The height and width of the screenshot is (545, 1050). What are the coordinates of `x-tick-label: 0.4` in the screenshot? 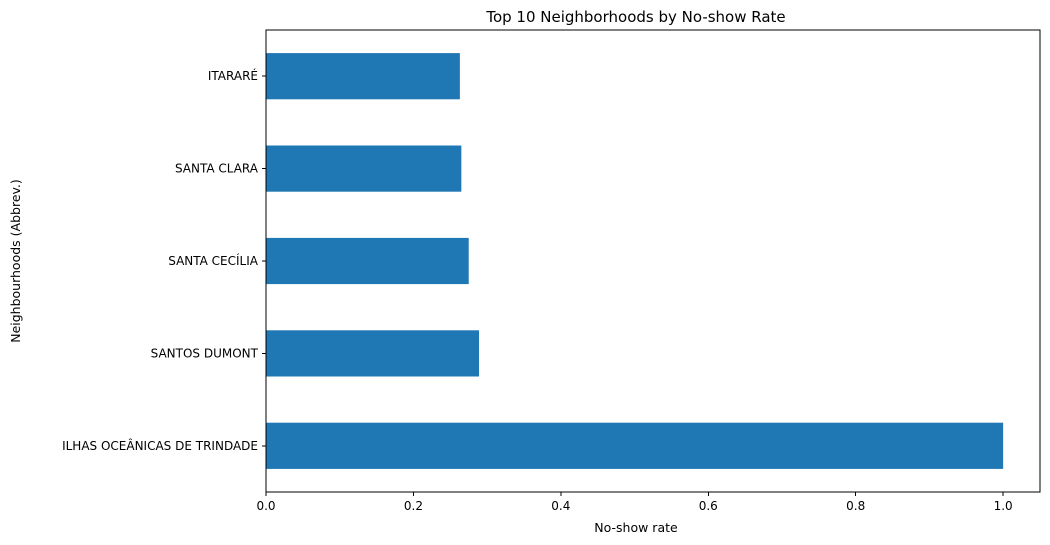 It's located at (560, 506).